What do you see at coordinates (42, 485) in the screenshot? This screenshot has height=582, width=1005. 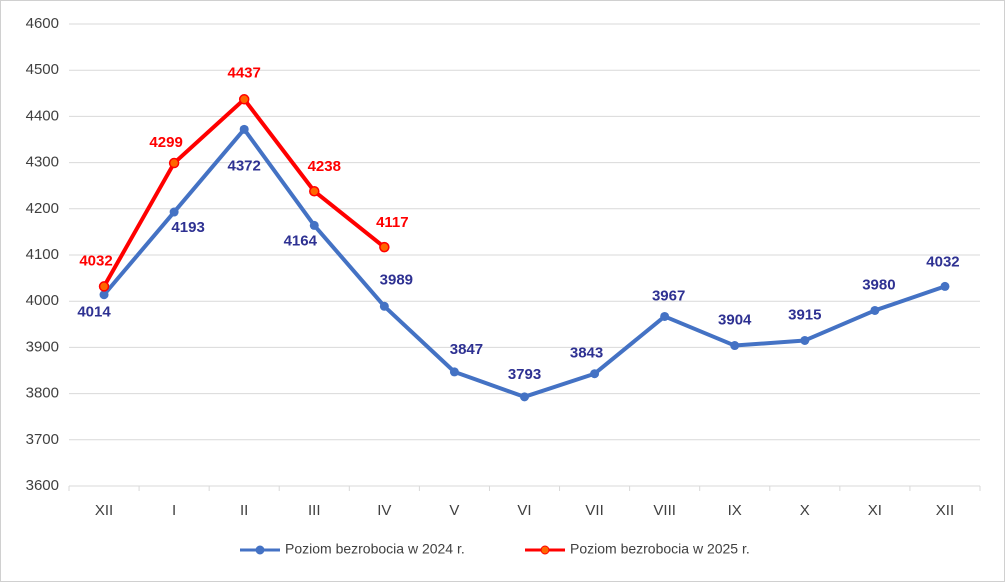 I see `y-tick-label: 3600` at bounding box center [42, 485].